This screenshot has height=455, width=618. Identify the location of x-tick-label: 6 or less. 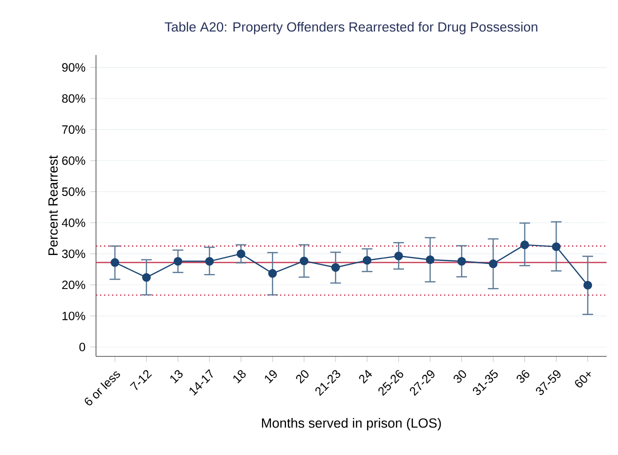
(102, 388).